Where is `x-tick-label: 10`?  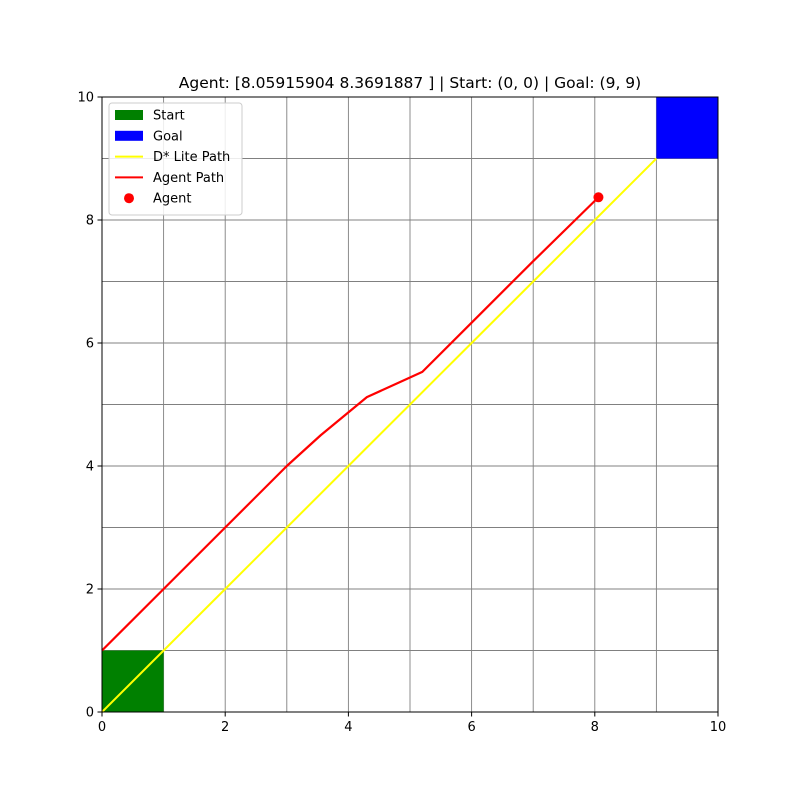 x-tick-label: 10 is located at coordinates (718, 727).